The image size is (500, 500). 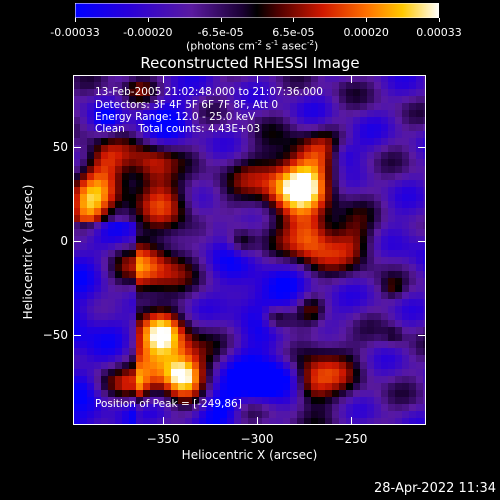 I want to click on peak-position-label: Position of Peak = [-249,86], so click(x=168, y=404).